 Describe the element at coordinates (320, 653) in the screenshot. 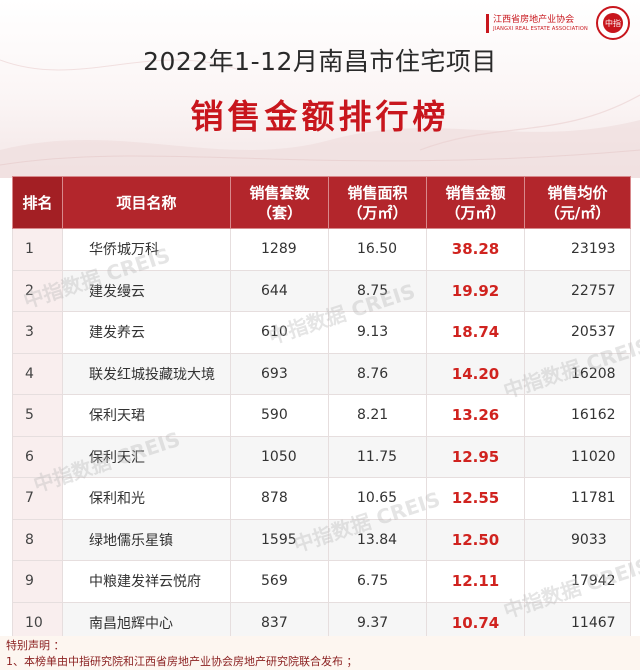

I see `footer-disclaimer: 特别声明 ： 1、本榜单由中指研究院和江西省房地产业协会房地产研究院联合发布 ；` at that location.